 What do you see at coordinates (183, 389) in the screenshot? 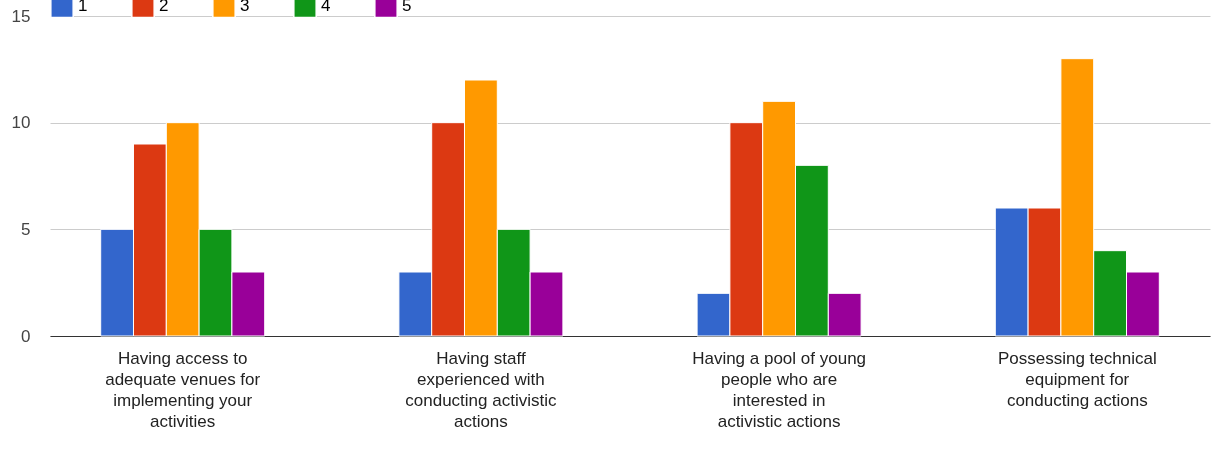
I see `x-tick-label: Having access to adequate venues for implementing your activities` at bounding box center [183, 389].